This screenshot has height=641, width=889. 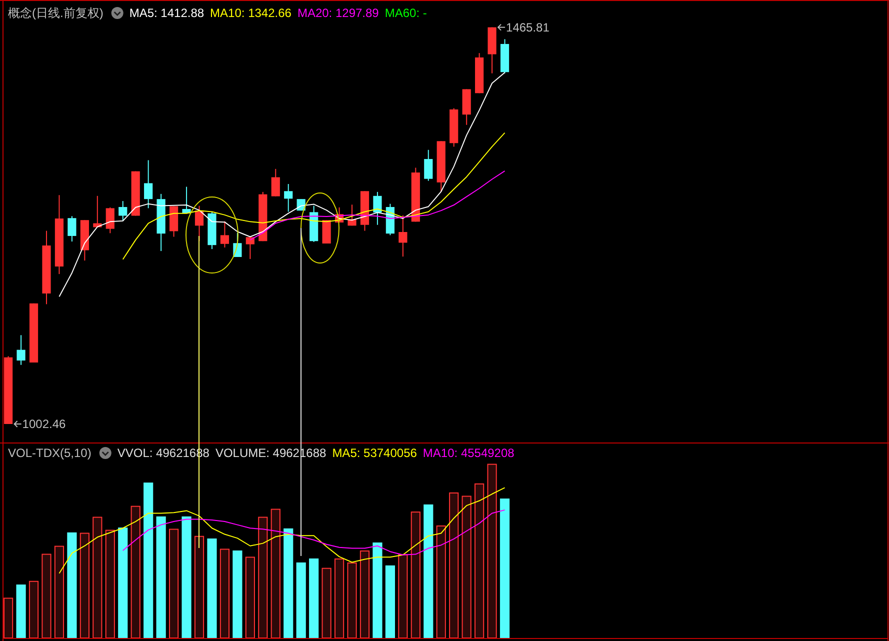 I want to click on annotation: 1465.81, so click(x=528, y=27).